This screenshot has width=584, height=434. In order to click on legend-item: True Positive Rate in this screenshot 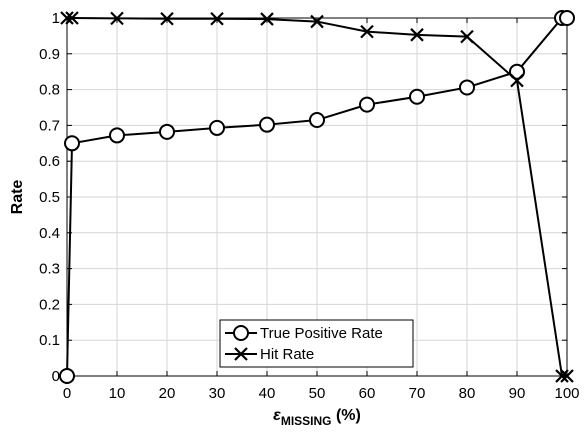, I will do `click(304, 333)`.